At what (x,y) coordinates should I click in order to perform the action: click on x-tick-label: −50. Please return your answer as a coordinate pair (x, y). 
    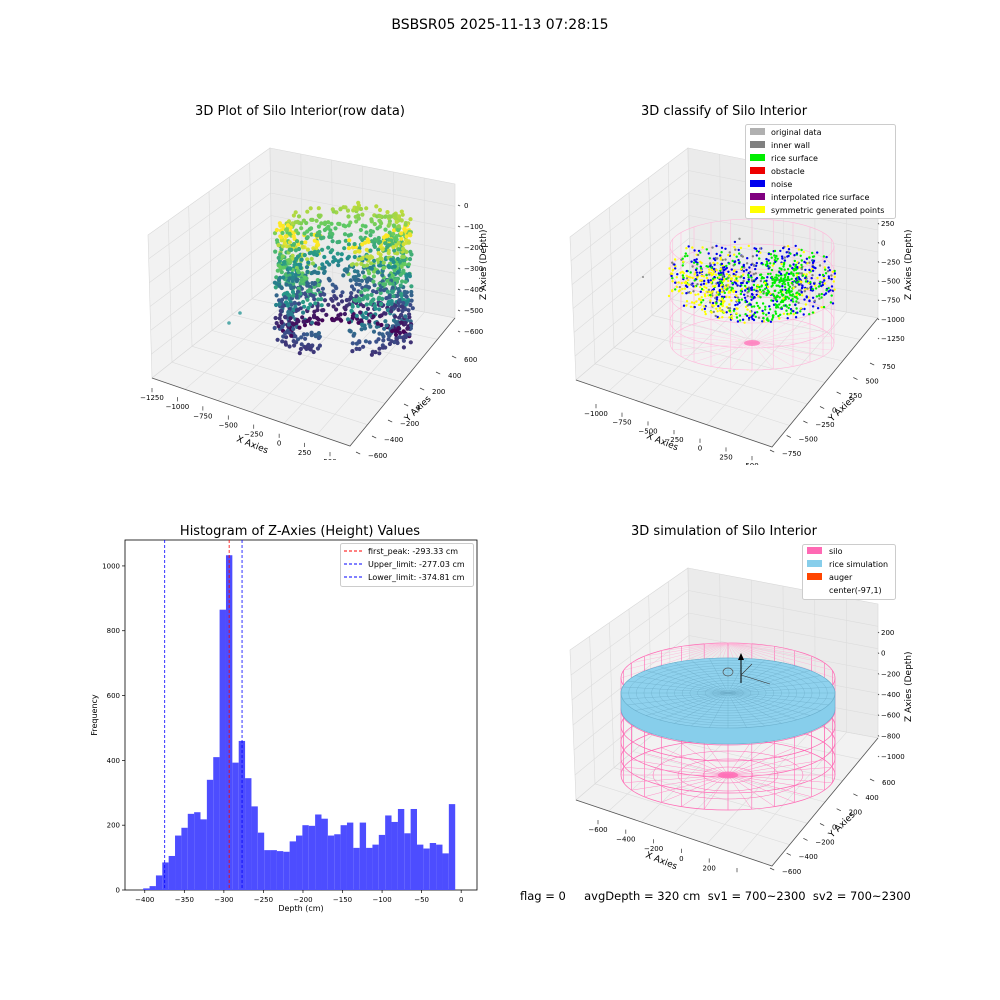
    Looking at the image, I should click on (421, 900).